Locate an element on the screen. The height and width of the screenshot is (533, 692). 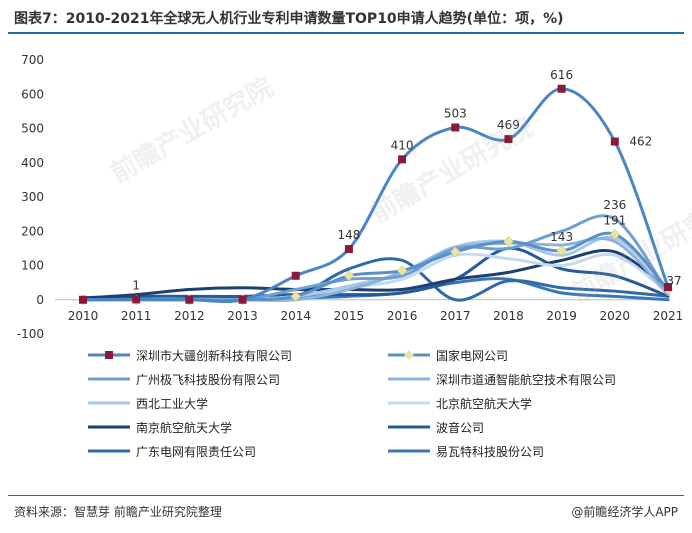
x-tick-label: 2012 is located at coordinates (189, 316).